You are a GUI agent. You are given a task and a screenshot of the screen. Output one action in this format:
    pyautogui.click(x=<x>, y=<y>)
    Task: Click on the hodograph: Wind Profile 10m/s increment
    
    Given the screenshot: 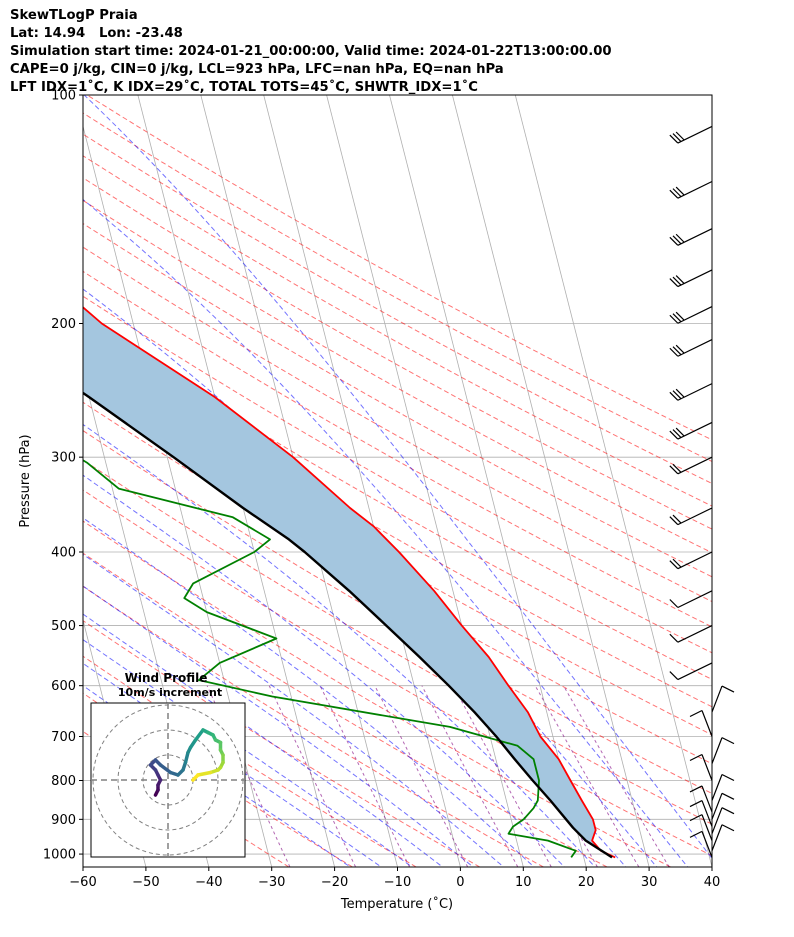 What is the action you would take?
    pyautogui.click(x=168, y=764)
    